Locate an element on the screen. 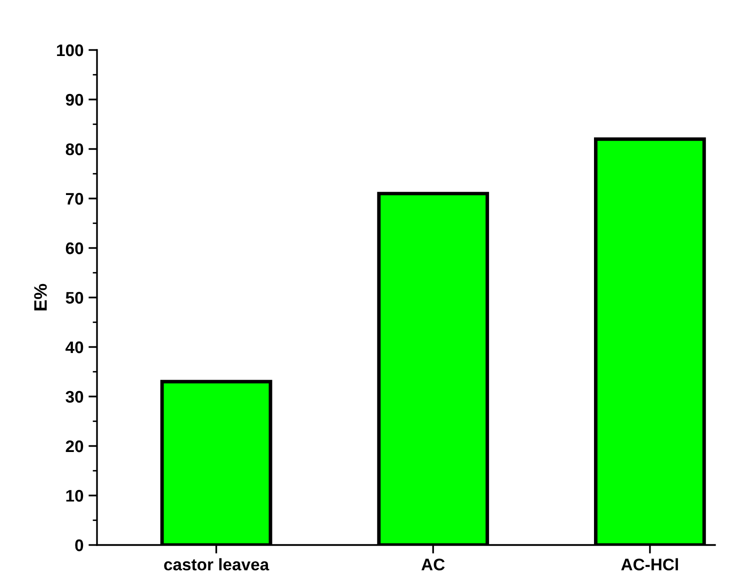  y-tick-label: 30 is located at coordinates (75, 396).